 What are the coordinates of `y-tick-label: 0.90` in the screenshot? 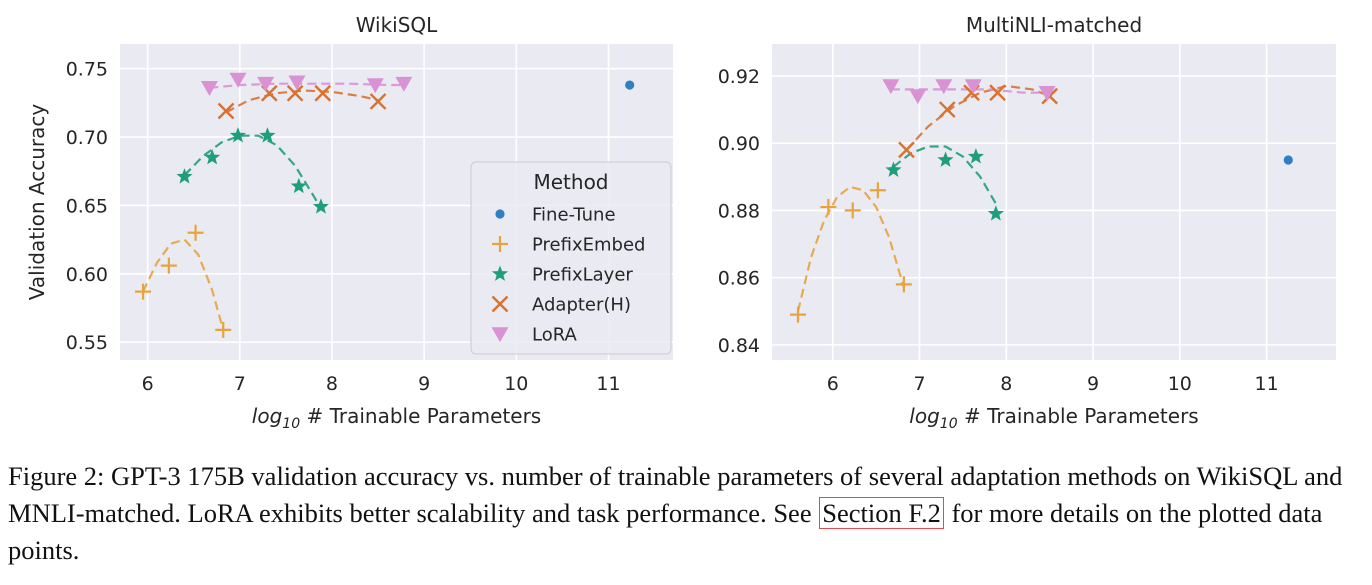 It's located at (739, 144).